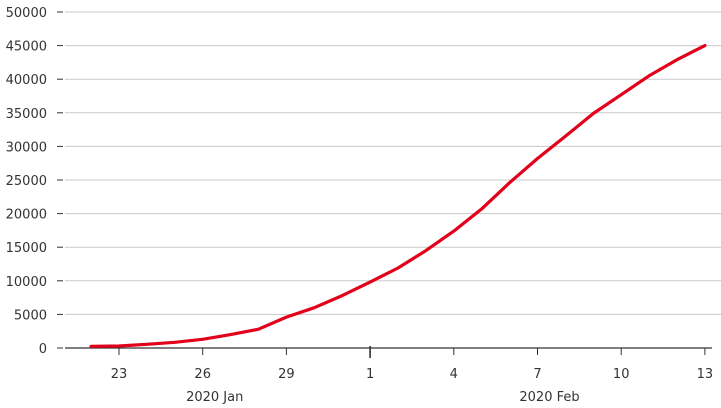  I want to click on y-tick-label: 10000, so click(26, 282).